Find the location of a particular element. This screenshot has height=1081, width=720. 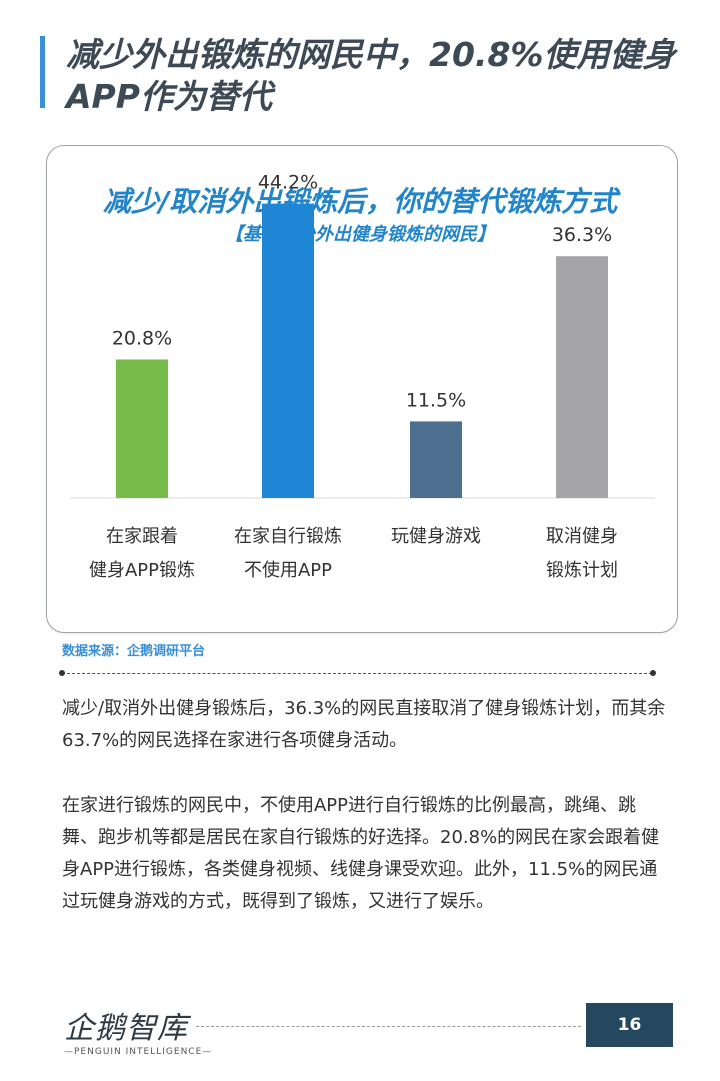

category-label-4-line-1: 取消健身 is located at coordinates (582, 536).